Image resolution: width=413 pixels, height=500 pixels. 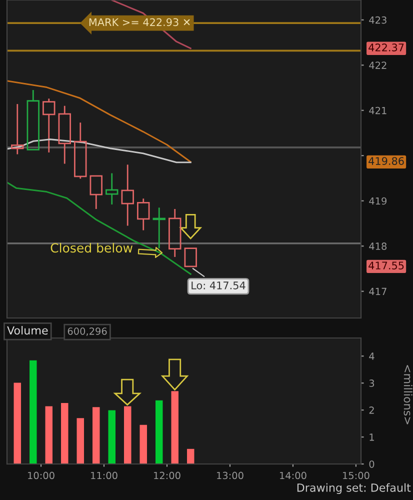 What do you see at coordinates (371, 464) in the screenshot?
I see `y-tick-label: 0` at bounding box center [371, 464].